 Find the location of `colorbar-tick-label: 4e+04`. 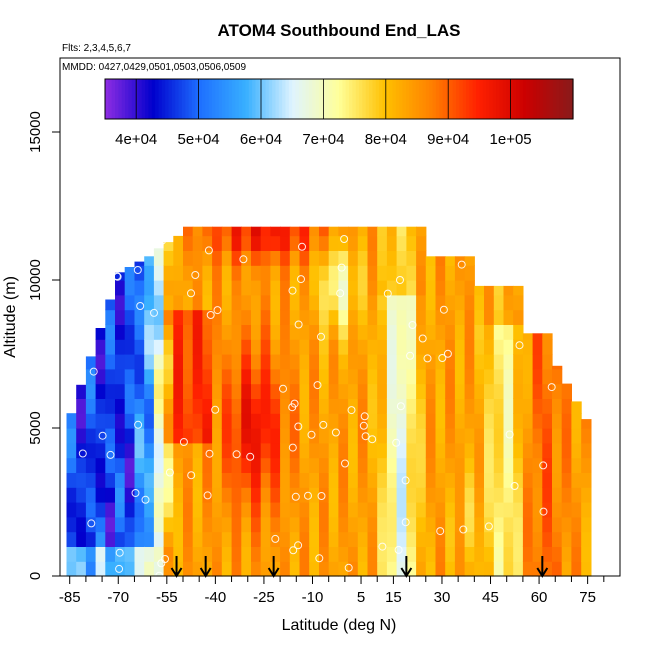

colorbar-tick-label: 4e+04 is located at coordinates (136, 139).